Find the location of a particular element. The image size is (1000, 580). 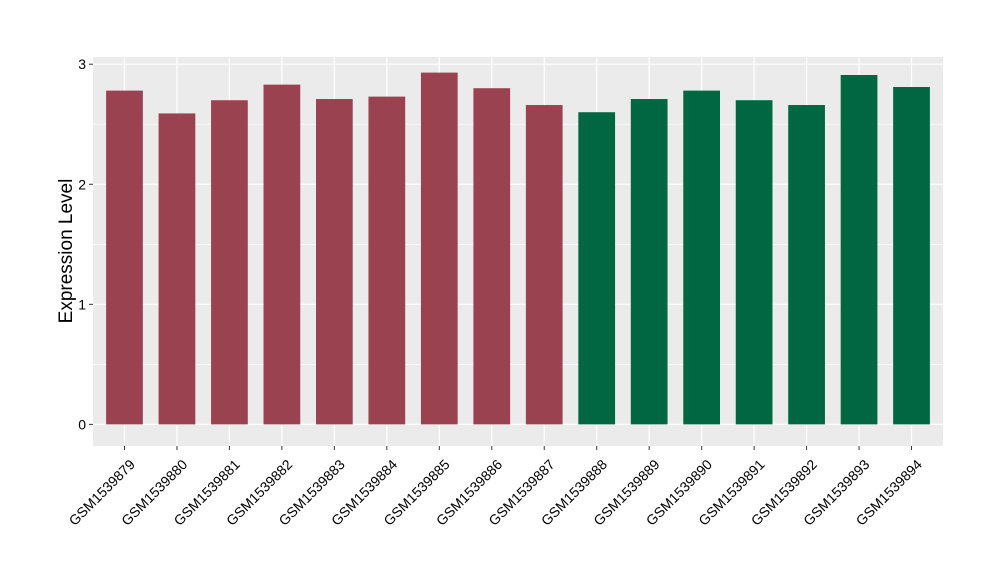

y-axis: 0 1 2 3 is located at coordinates (85, 244).